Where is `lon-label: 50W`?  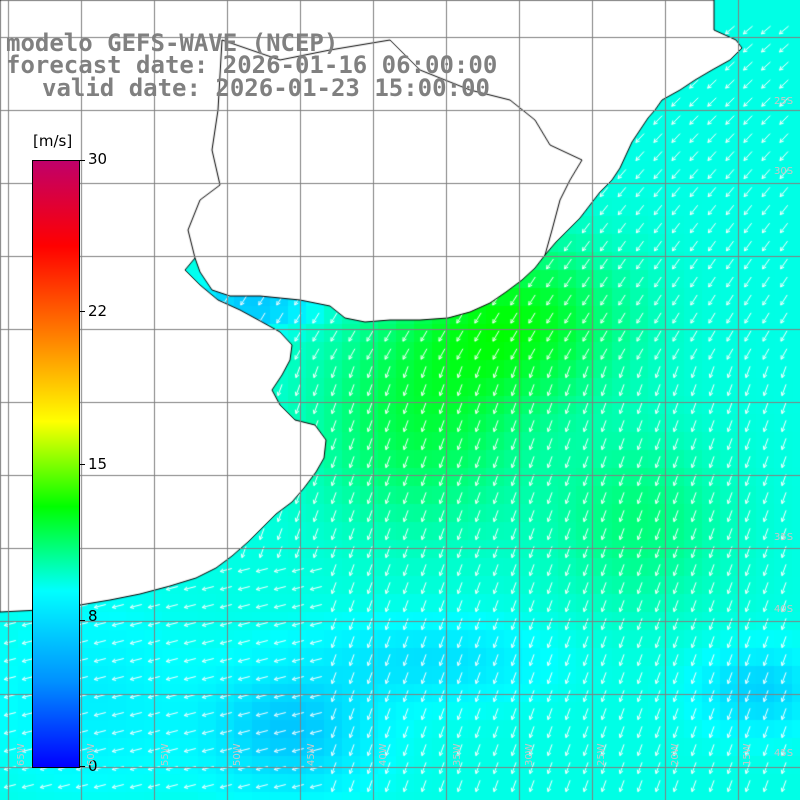
lon-label: 50W is located at coordinates (237, 754).